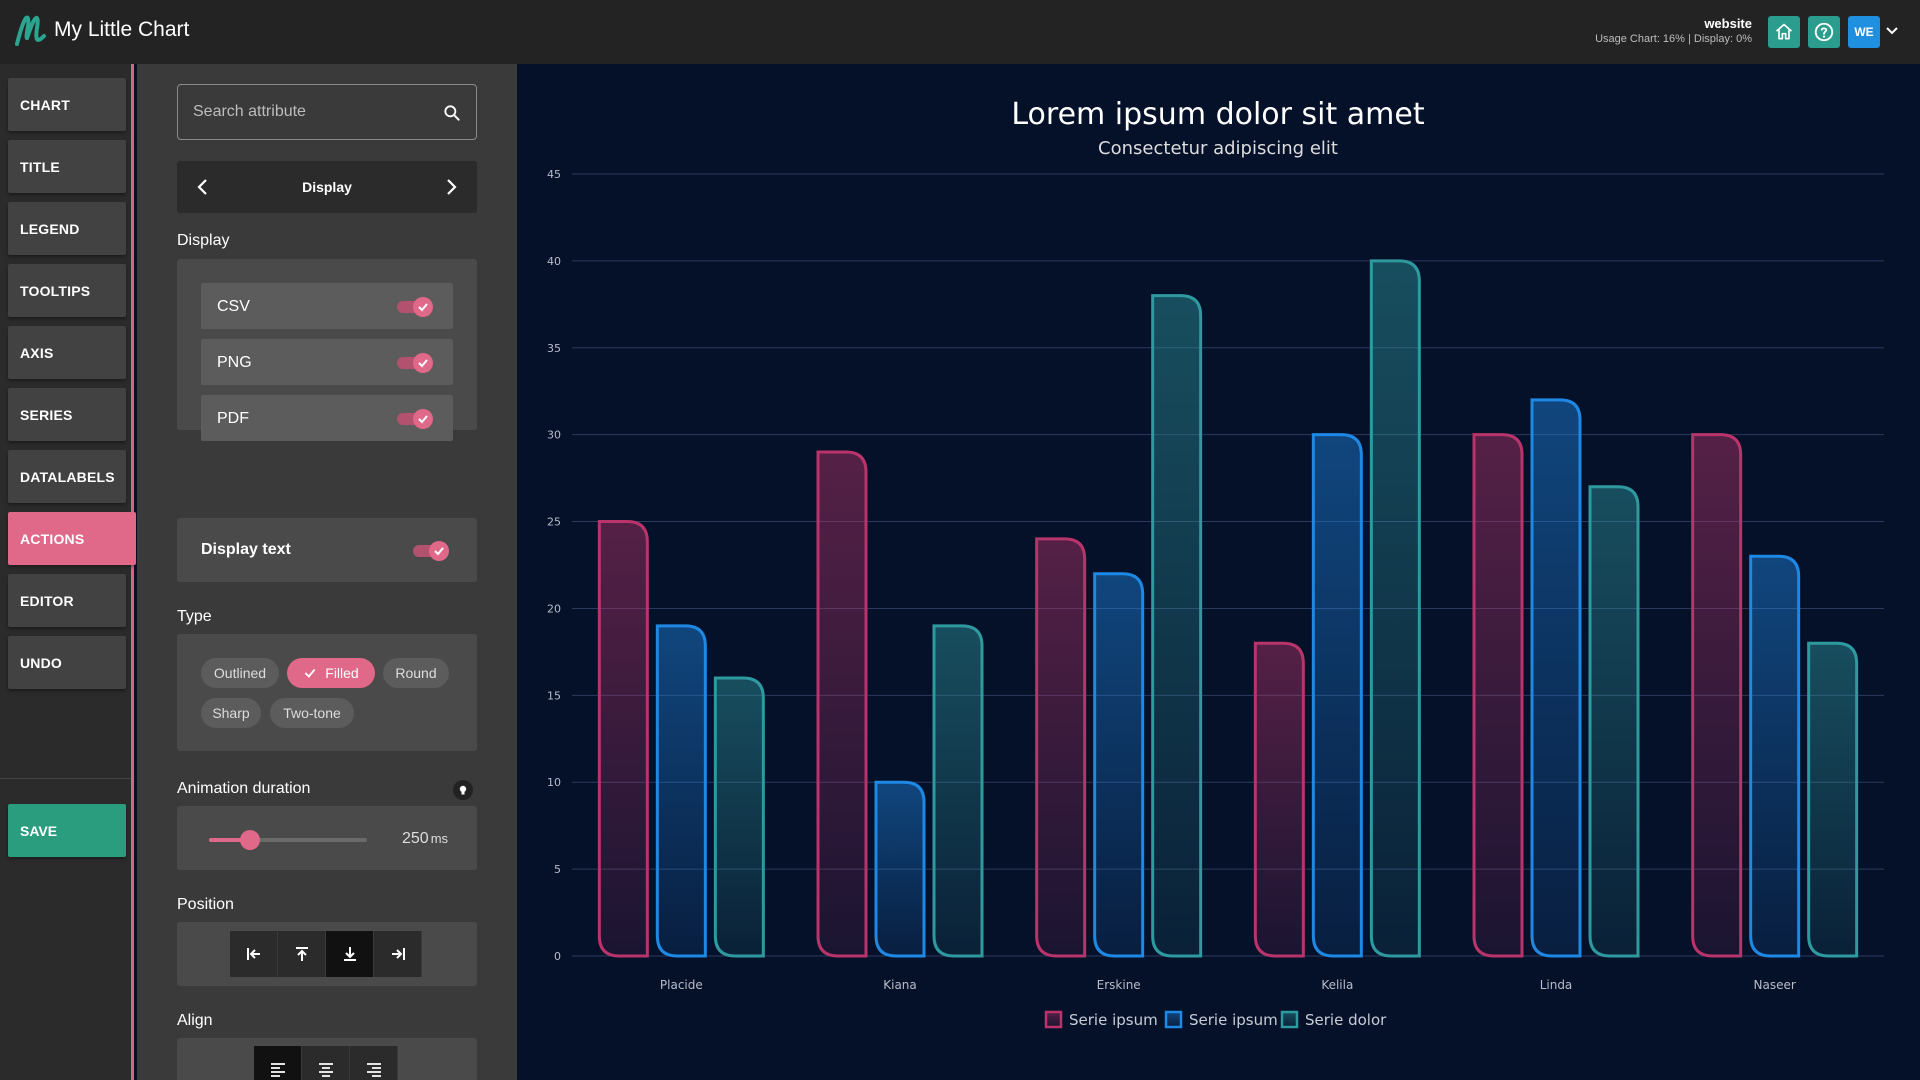 The image size is (1920, 1080). Describe the element at coordinates (67, 830) in the screenshot. I see `save-button: SAVE` at that location.